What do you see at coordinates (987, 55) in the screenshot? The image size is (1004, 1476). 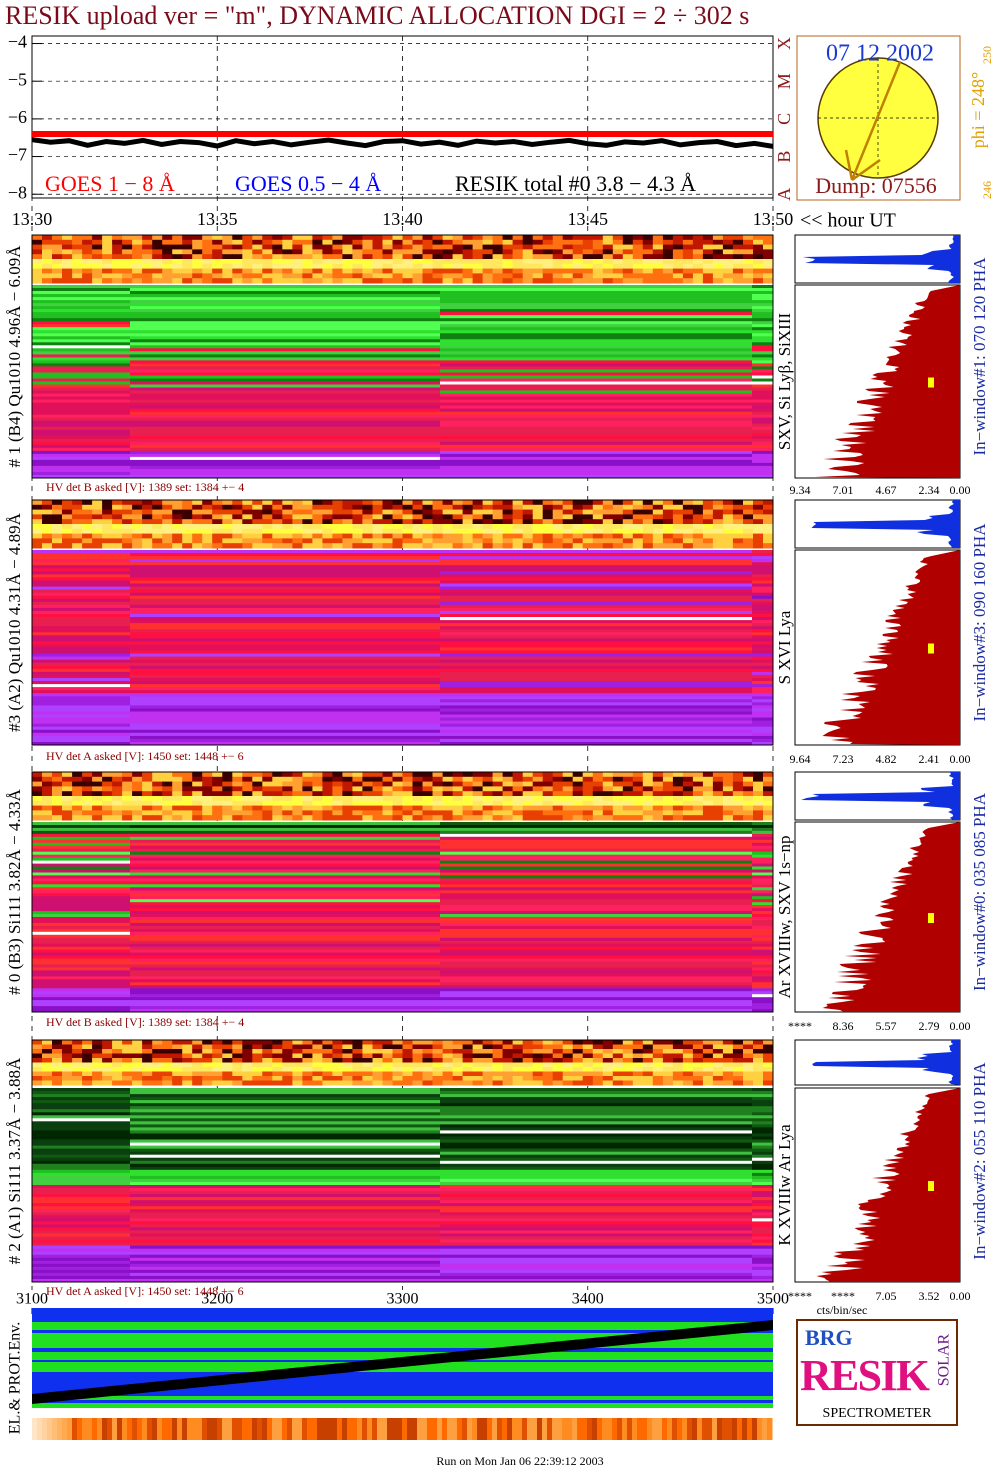 I see `sun-top: 250` at bounding box center [987, 55].